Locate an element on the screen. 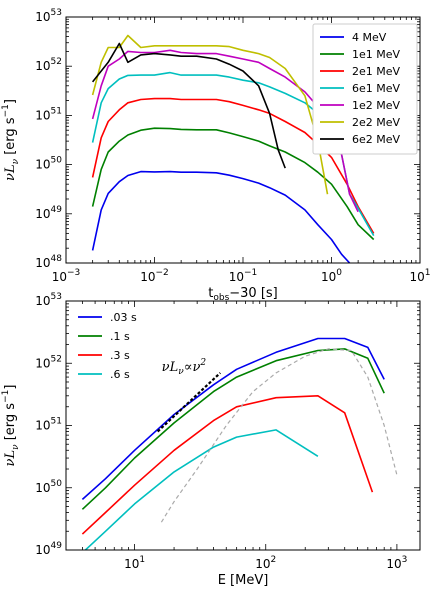  series-line-4-mev is located at coordinates (221, 216).